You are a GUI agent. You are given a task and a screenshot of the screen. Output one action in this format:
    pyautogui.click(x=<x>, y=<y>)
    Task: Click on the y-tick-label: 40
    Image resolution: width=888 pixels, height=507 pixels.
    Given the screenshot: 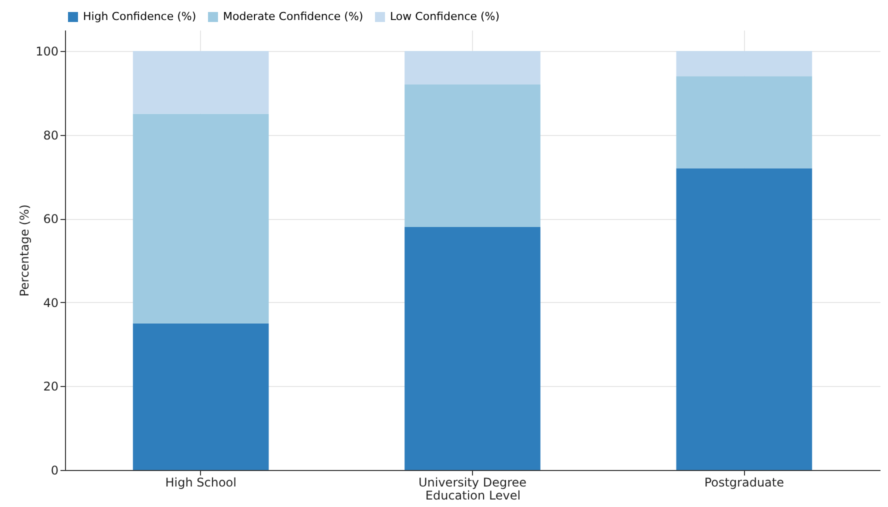 What is the action you would take?
    pyautogui.click(x=50, y=303)
    